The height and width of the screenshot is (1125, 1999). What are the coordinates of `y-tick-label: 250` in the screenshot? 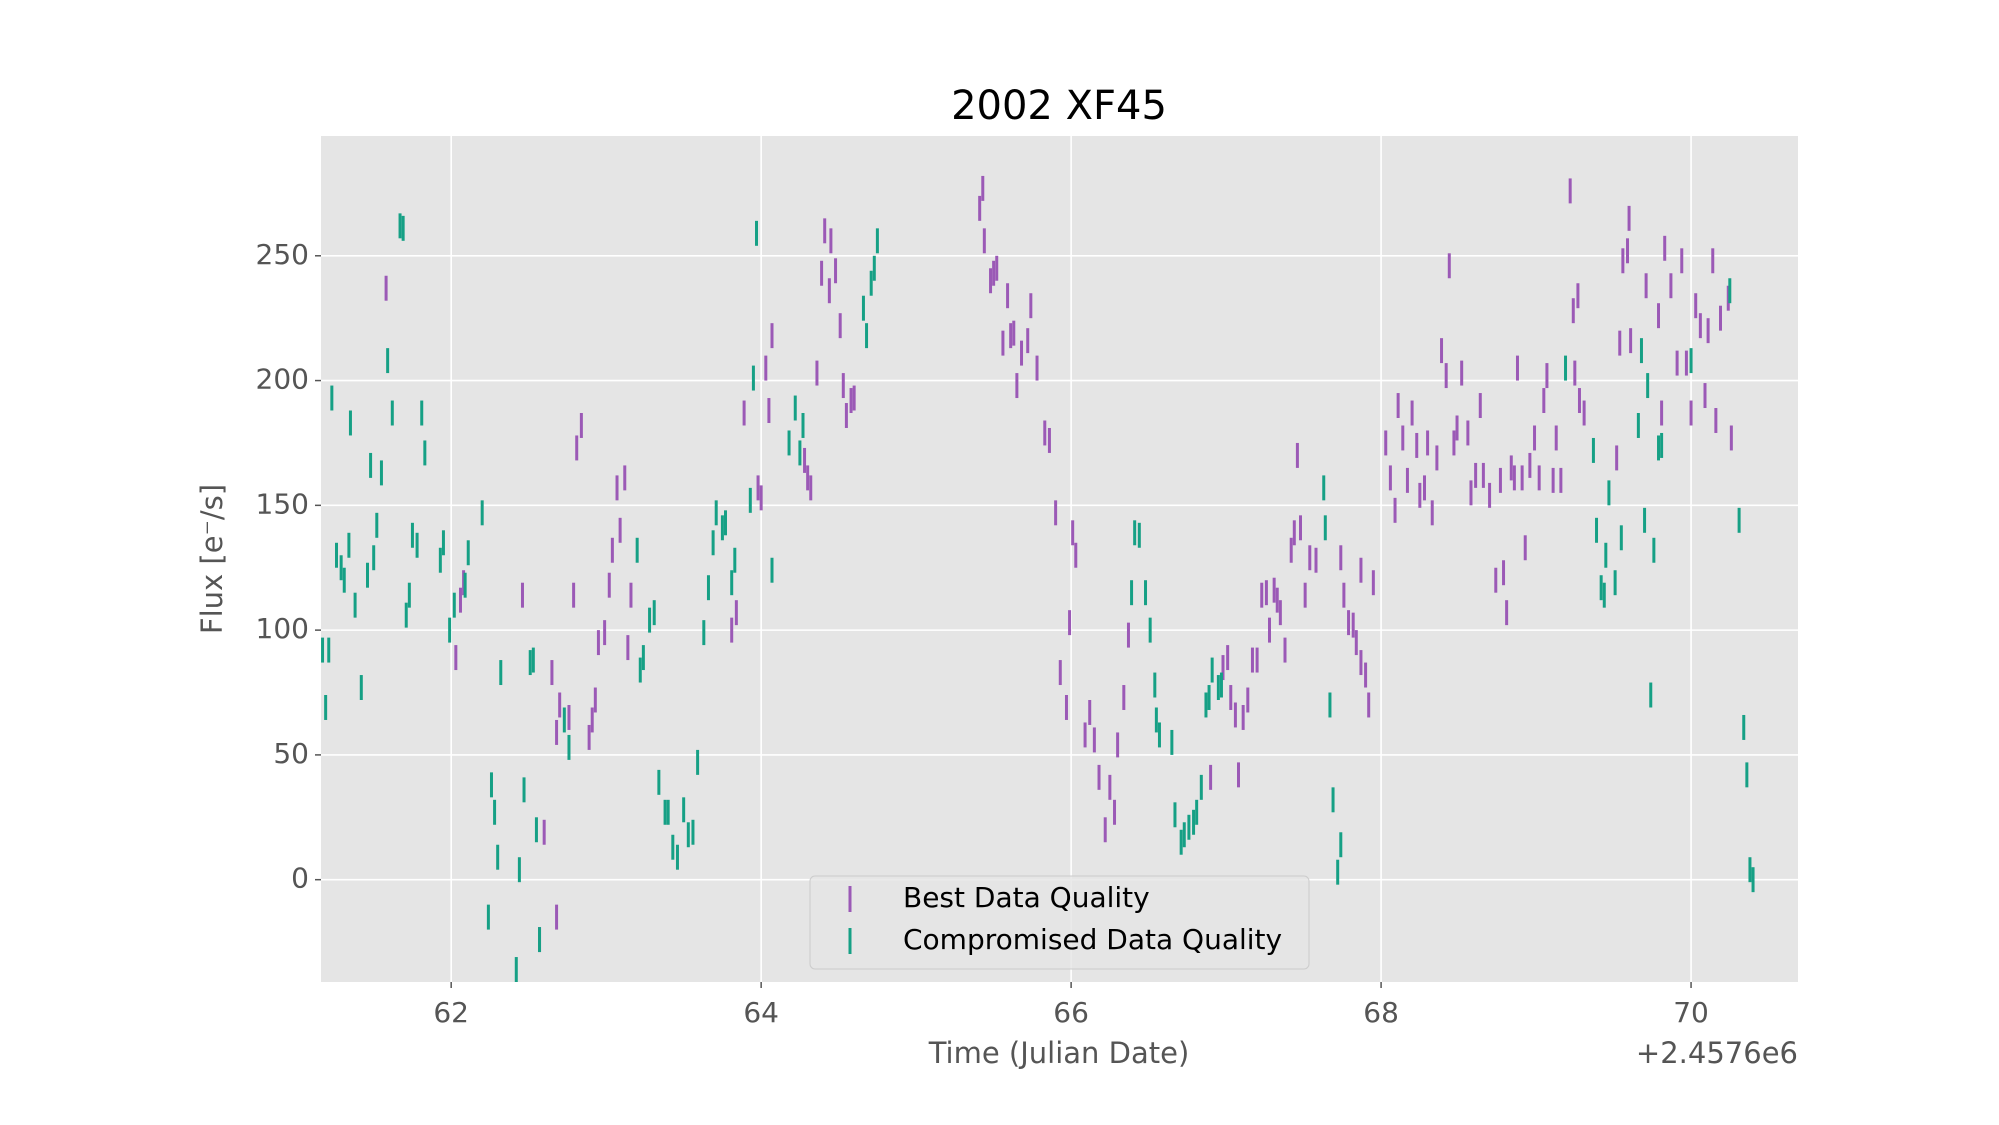 It's located at (282, 254).